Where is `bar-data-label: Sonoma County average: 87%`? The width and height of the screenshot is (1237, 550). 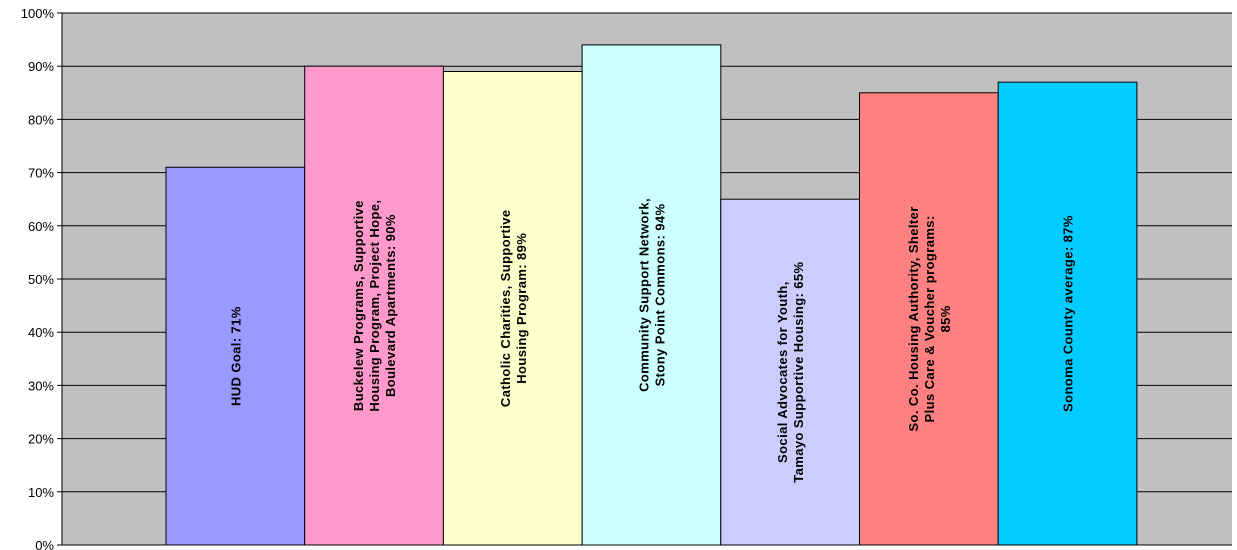
bar-data-label: Sonoma County average: 87% is located at coordinates (1068, 313).